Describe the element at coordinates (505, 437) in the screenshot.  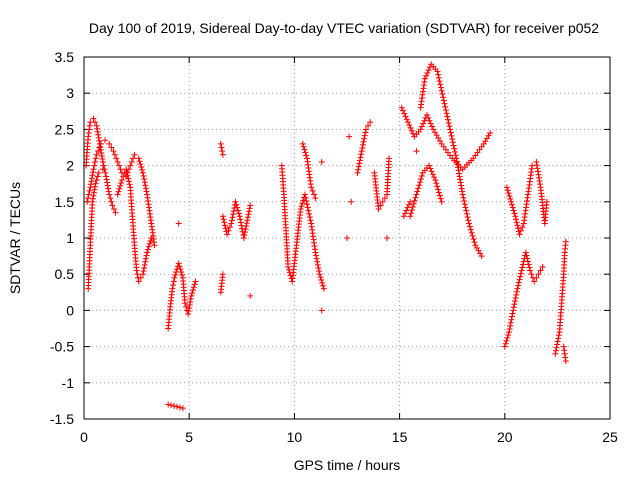
I see `x-tick-label: 20` at that location.